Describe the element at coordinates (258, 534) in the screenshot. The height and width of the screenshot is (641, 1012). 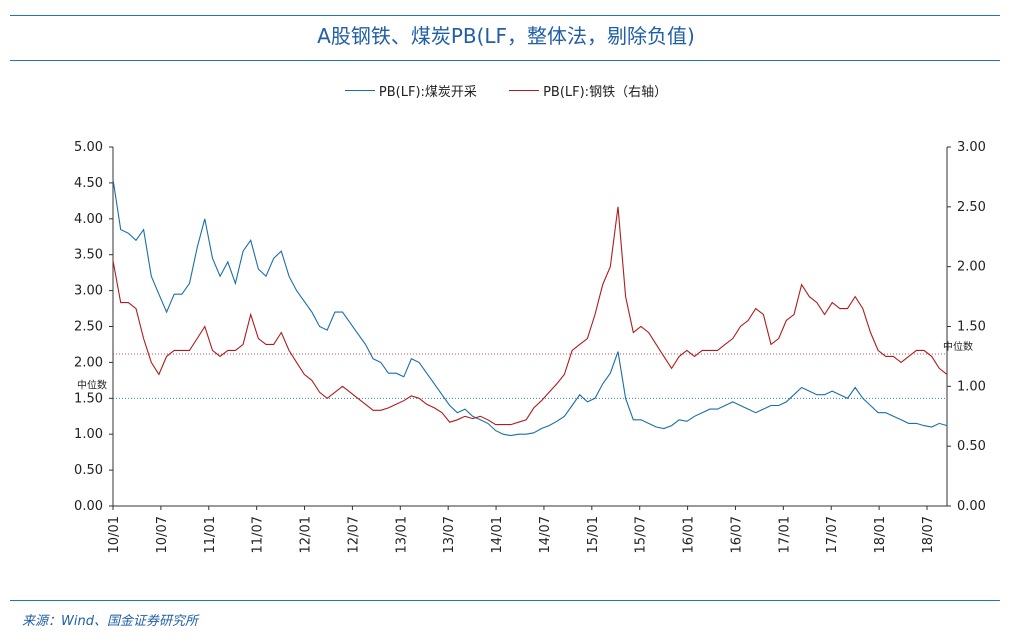
I see `x-tick-label: 11/07` at that location.